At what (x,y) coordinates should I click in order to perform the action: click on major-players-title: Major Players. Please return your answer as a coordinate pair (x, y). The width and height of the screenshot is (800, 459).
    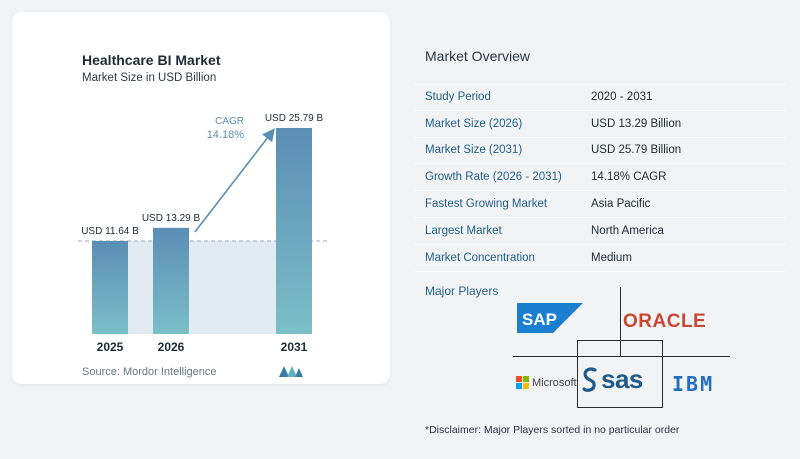
    Looking at the image, I should click on (462, 291).